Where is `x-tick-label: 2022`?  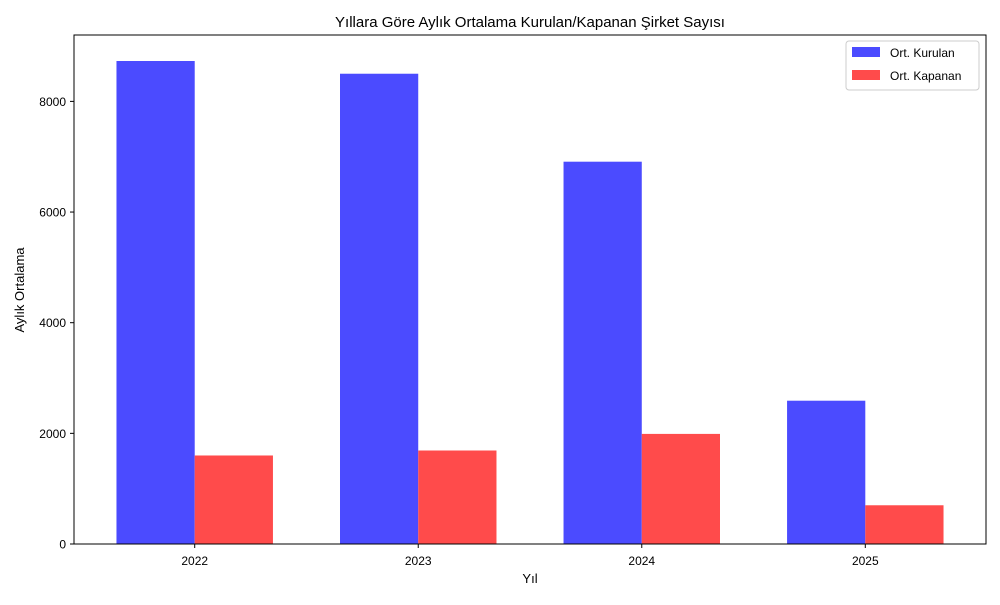 x-tick-label: 2022 is located at coordinates (194, 561).